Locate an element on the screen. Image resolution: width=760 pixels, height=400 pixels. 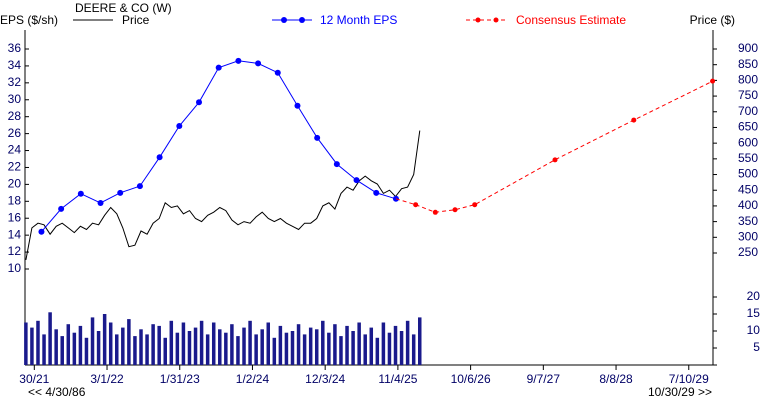
y-tick-label: 34 is located at coordinates (15, 65).